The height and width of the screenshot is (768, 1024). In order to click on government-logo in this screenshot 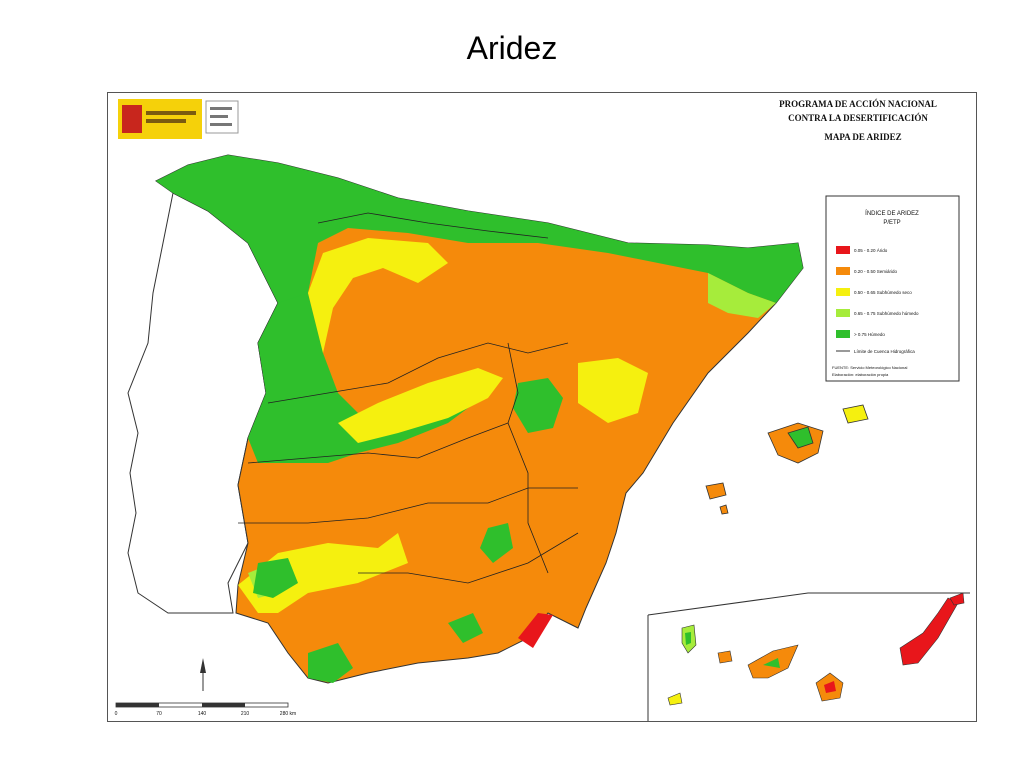, I will do `click(178, 119)`.